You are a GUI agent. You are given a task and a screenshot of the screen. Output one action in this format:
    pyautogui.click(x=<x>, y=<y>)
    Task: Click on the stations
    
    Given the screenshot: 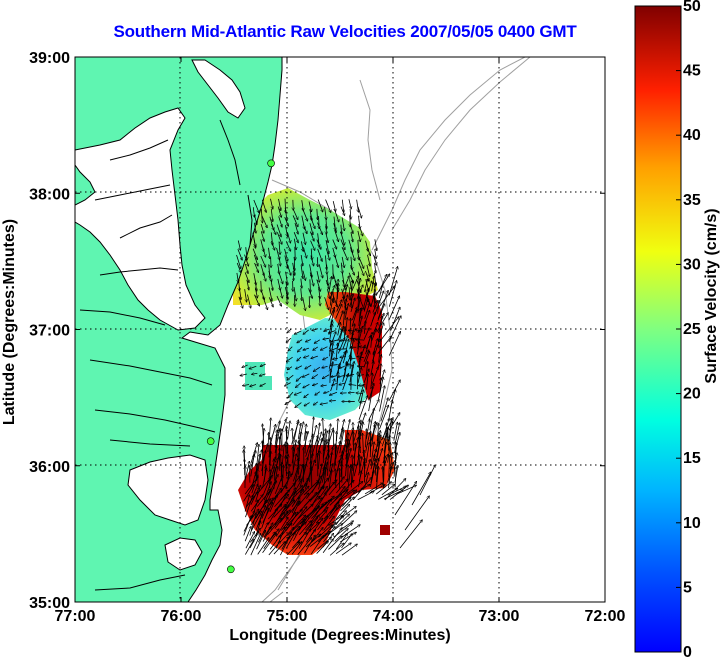 What is the action you would take?
    pyautogui.click(x=240, y=366)
    